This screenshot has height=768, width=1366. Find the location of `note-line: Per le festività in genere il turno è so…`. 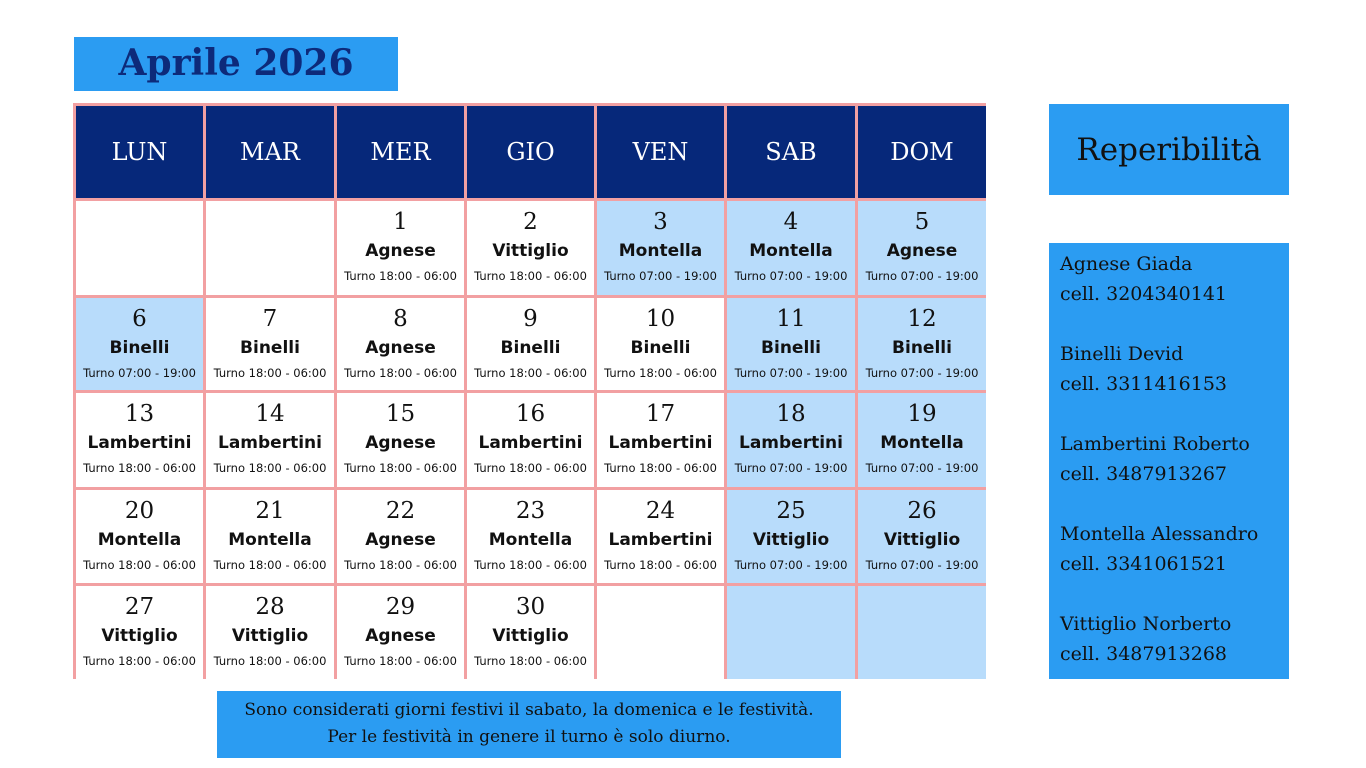

note-line: Per le festività in genere il turno è so… is located at coordinates (529, 737).